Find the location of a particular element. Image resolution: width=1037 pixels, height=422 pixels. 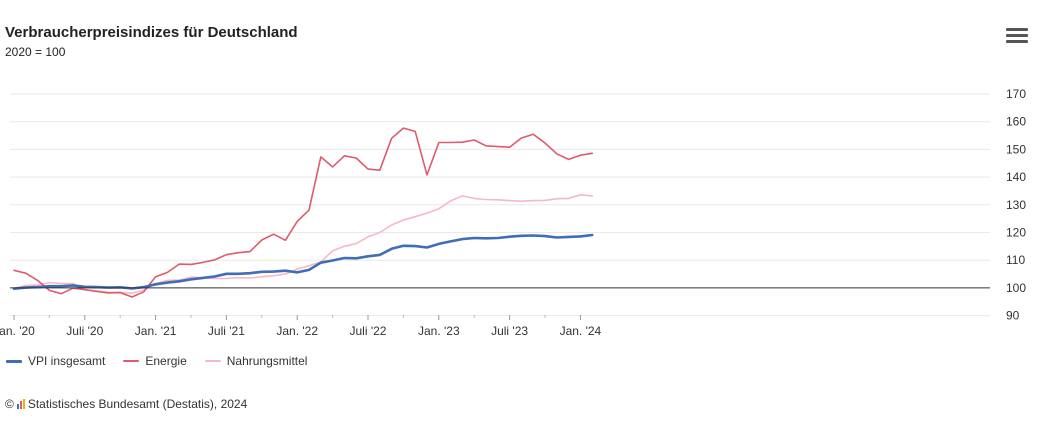

y-tick-label: 130 is located at coordinates (1016, 205).